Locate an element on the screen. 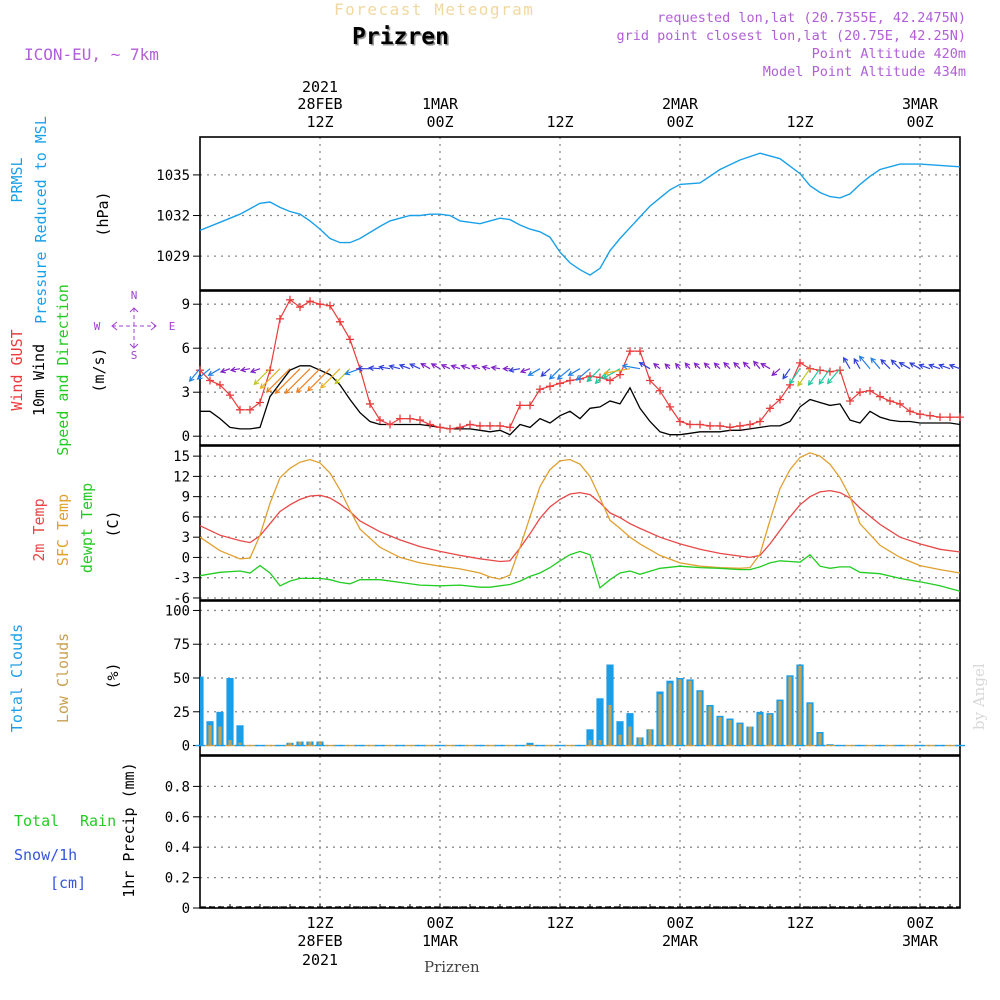  precip-label-snow: Snow/1h is located at coordinates (45, 855).